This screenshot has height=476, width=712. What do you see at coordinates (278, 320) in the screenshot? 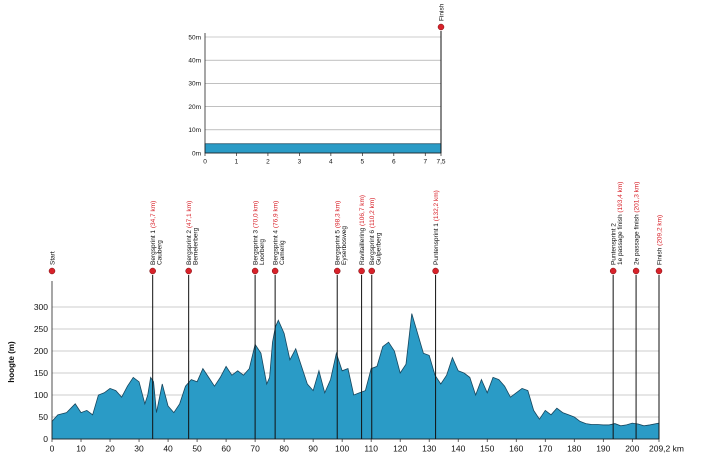
I see `course-marker: Bergsprint 4 (76,9 km)Camerig` at bounding box center [278, 320].